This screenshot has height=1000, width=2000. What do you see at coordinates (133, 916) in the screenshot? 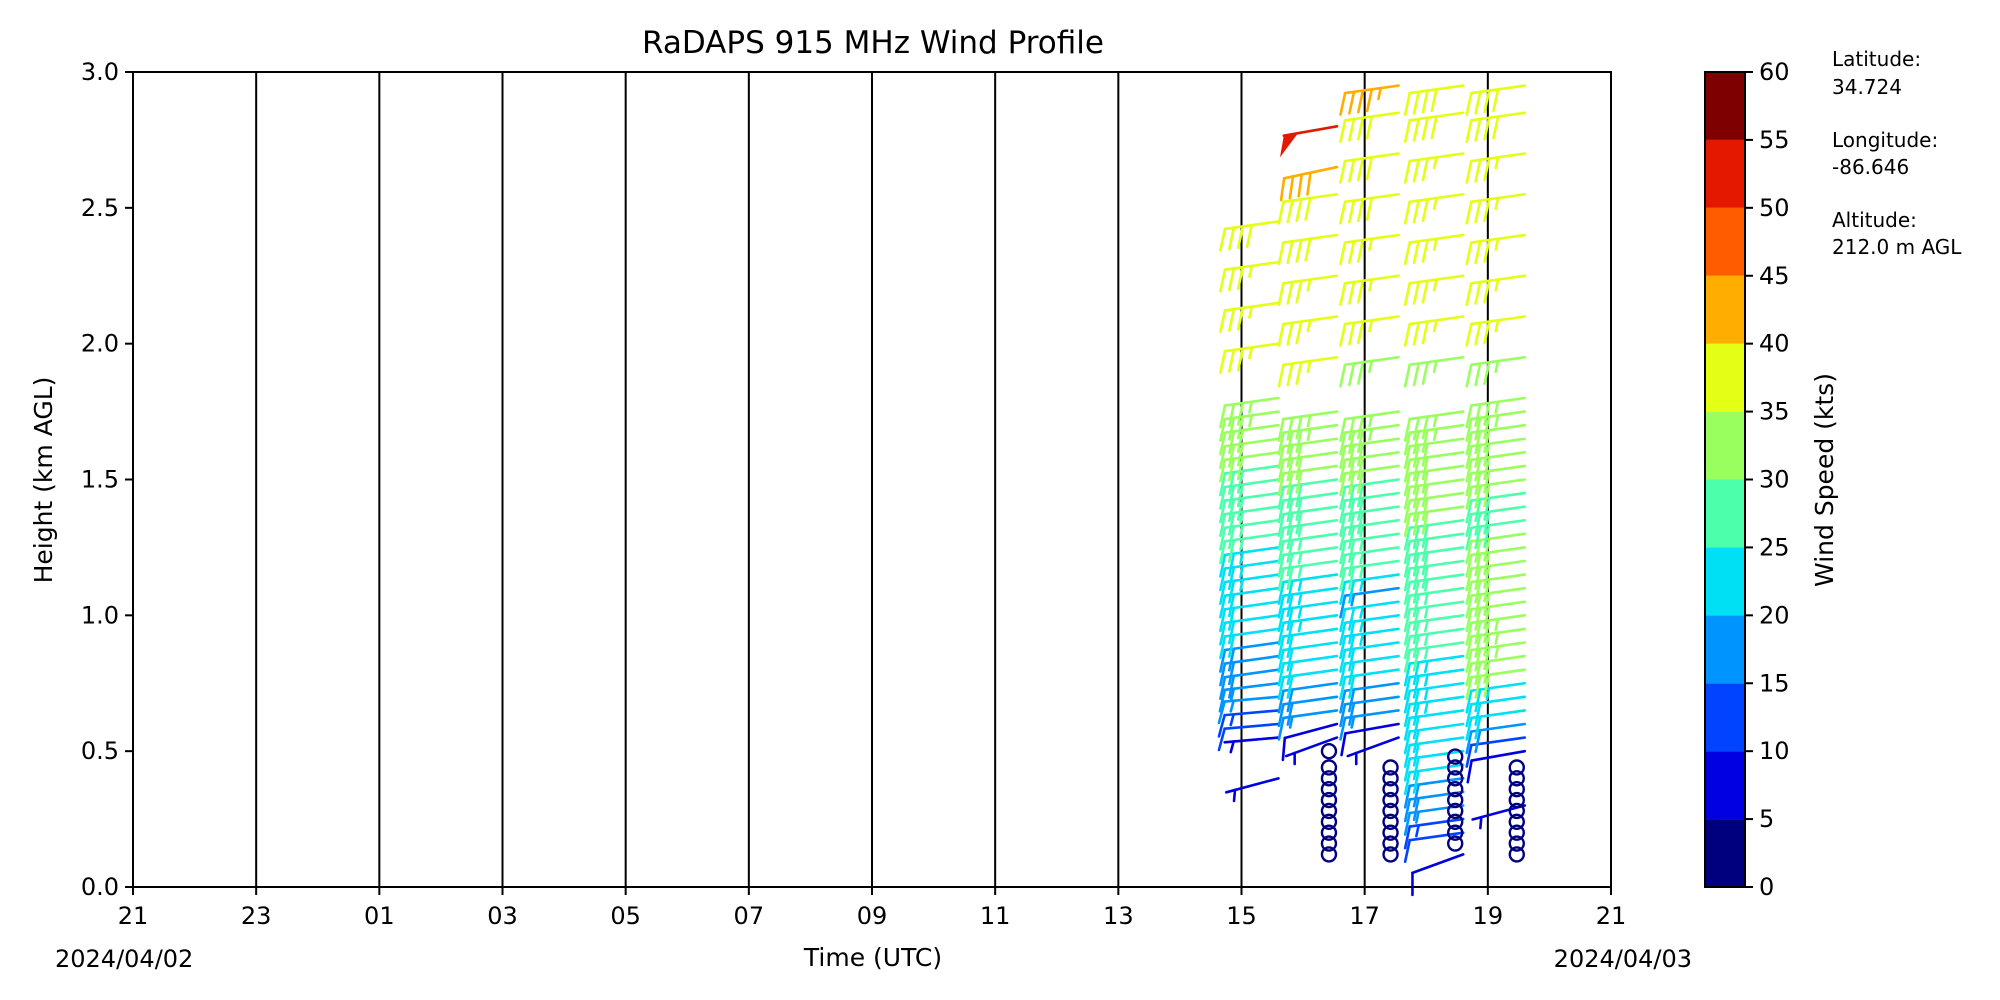
I see `x-tick-label: 21` at bounding box center [133, 916].